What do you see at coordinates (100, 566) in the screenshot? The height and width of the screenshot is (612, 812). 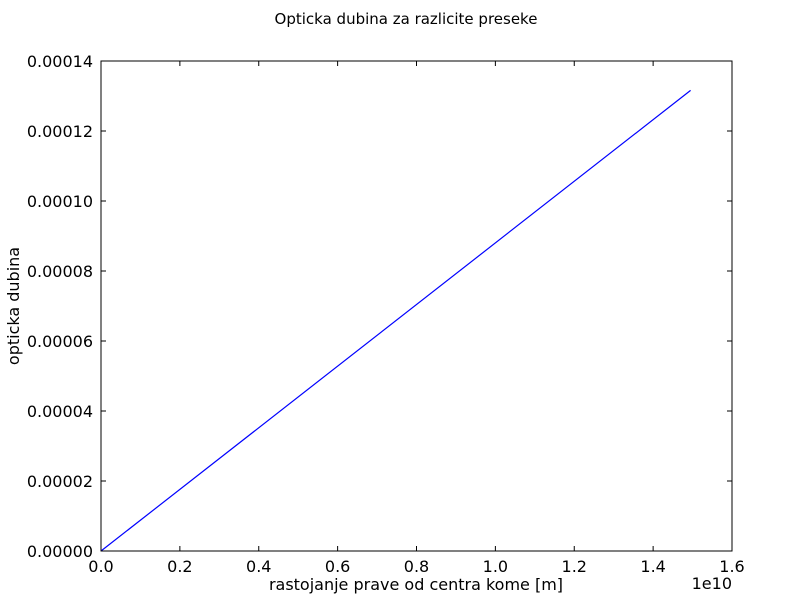 I see `x-tick-label: 0.0` at bounding box center [100, 566].